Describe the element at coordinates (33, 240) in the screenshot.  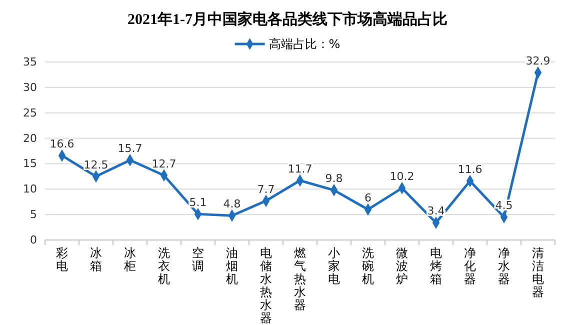
I see `y-tick-label: 0` at that location.